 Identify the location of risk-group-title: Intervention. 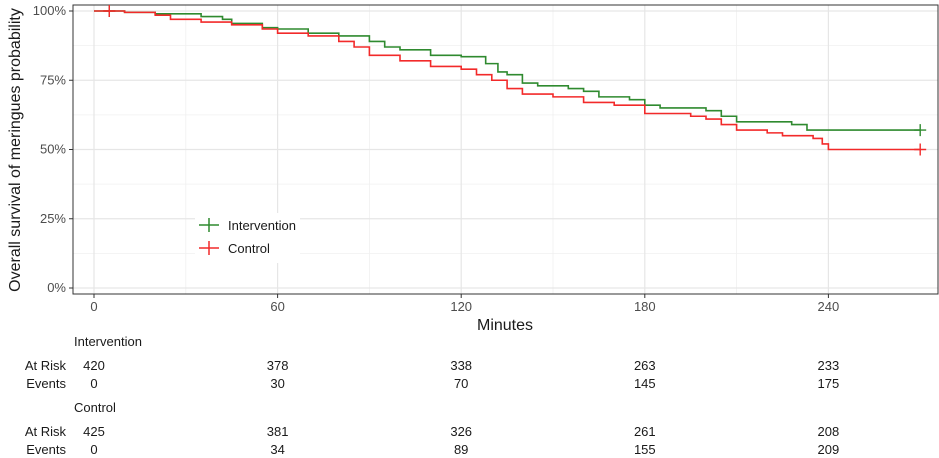
(108, 341).